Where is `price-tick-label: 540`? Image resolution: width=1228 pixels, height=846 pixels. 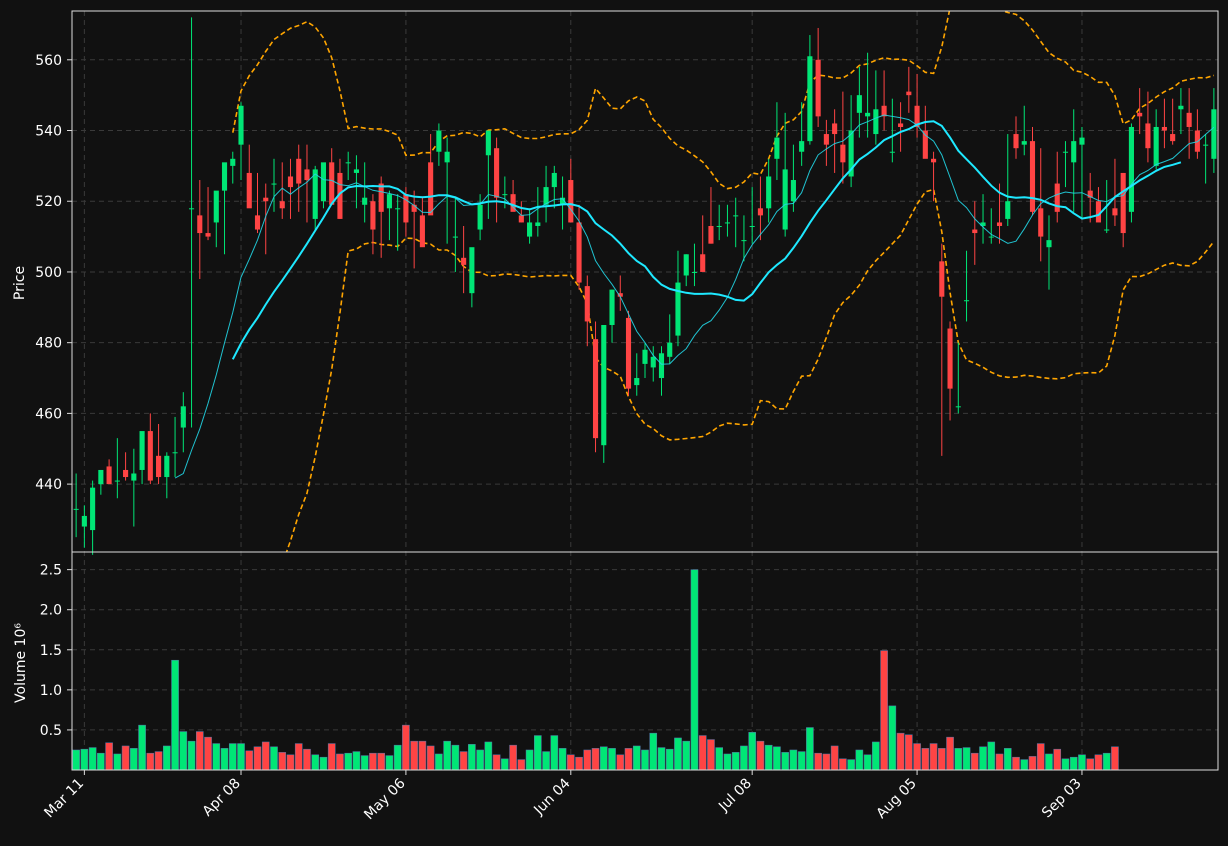 price-tick-label: 540 is located at coordinates (48, 132).